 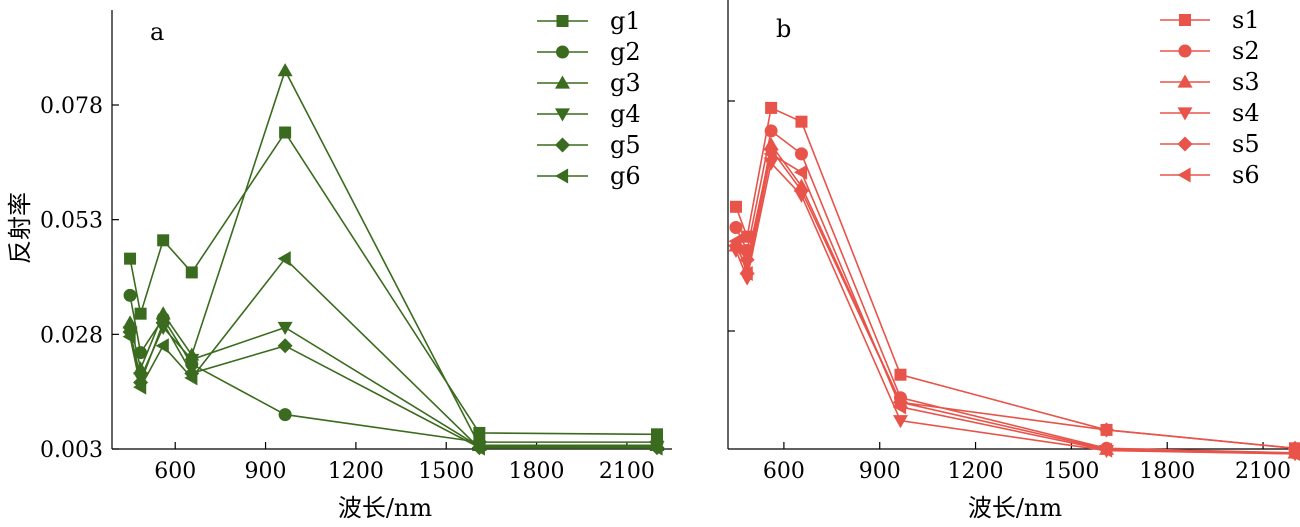 I want to click on legend-marker-s5, so click(x=1185, y=144).